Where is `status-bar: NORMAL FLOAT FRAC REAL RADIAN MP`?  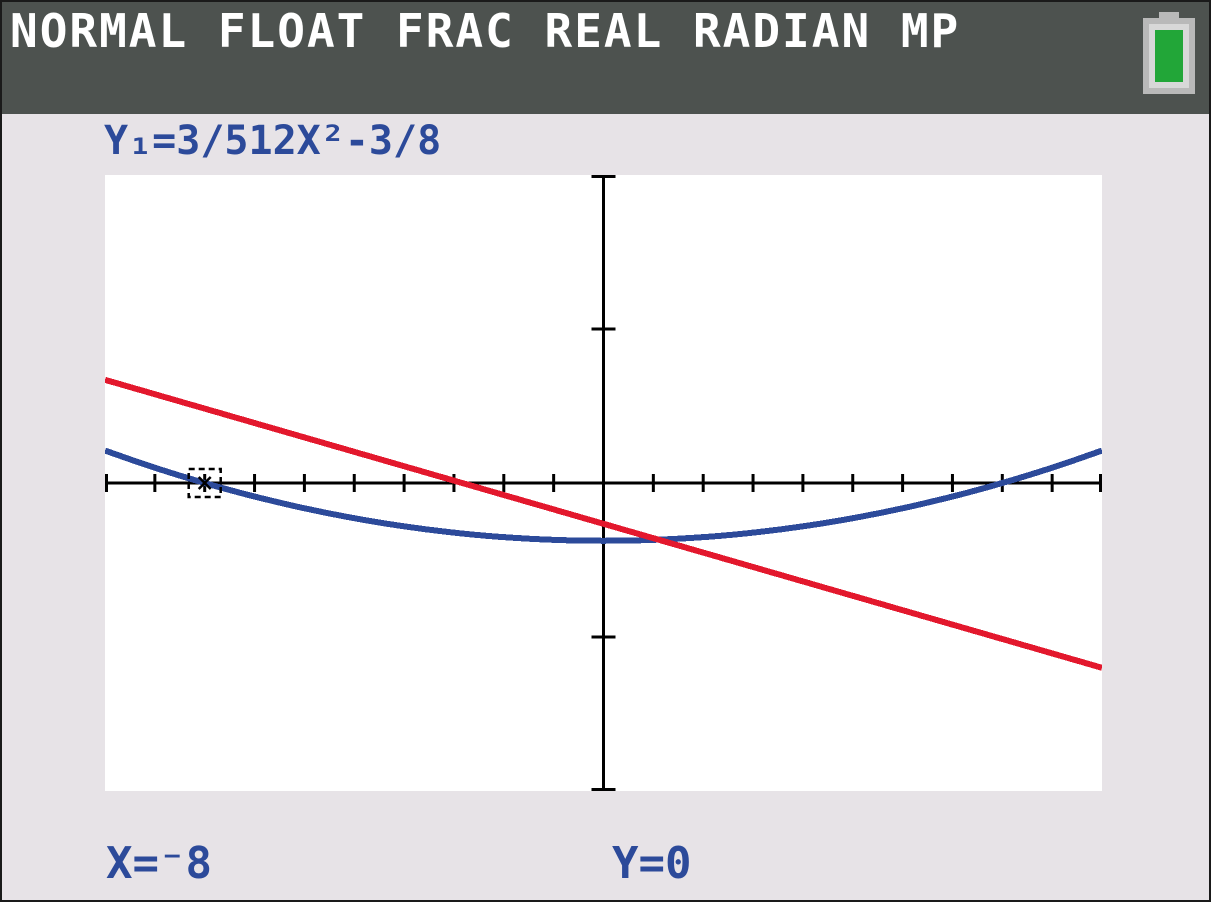 status-bar: NORMAL FLOAT FRAC REAL RADIAN MP is located at coordinates (605, 57).